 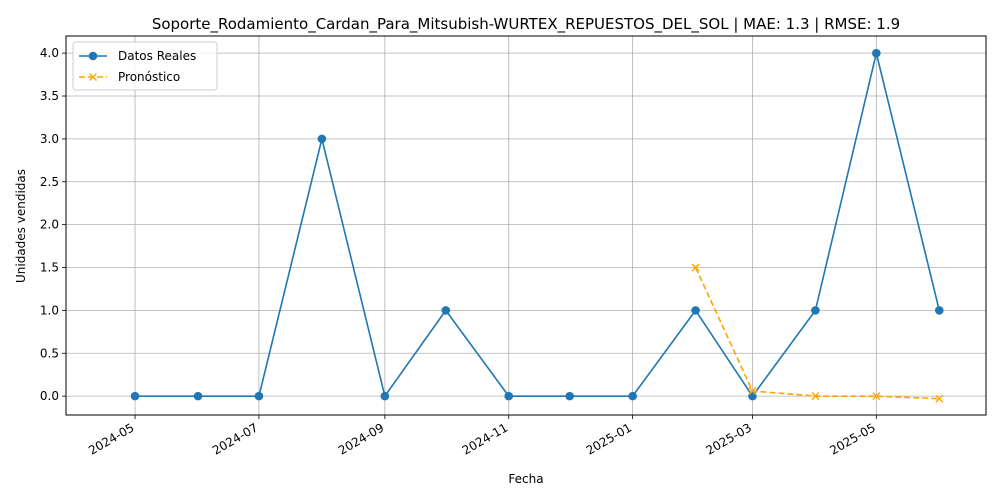 I want to click on legend-marker-pronostico, so click(x=93, y=77).